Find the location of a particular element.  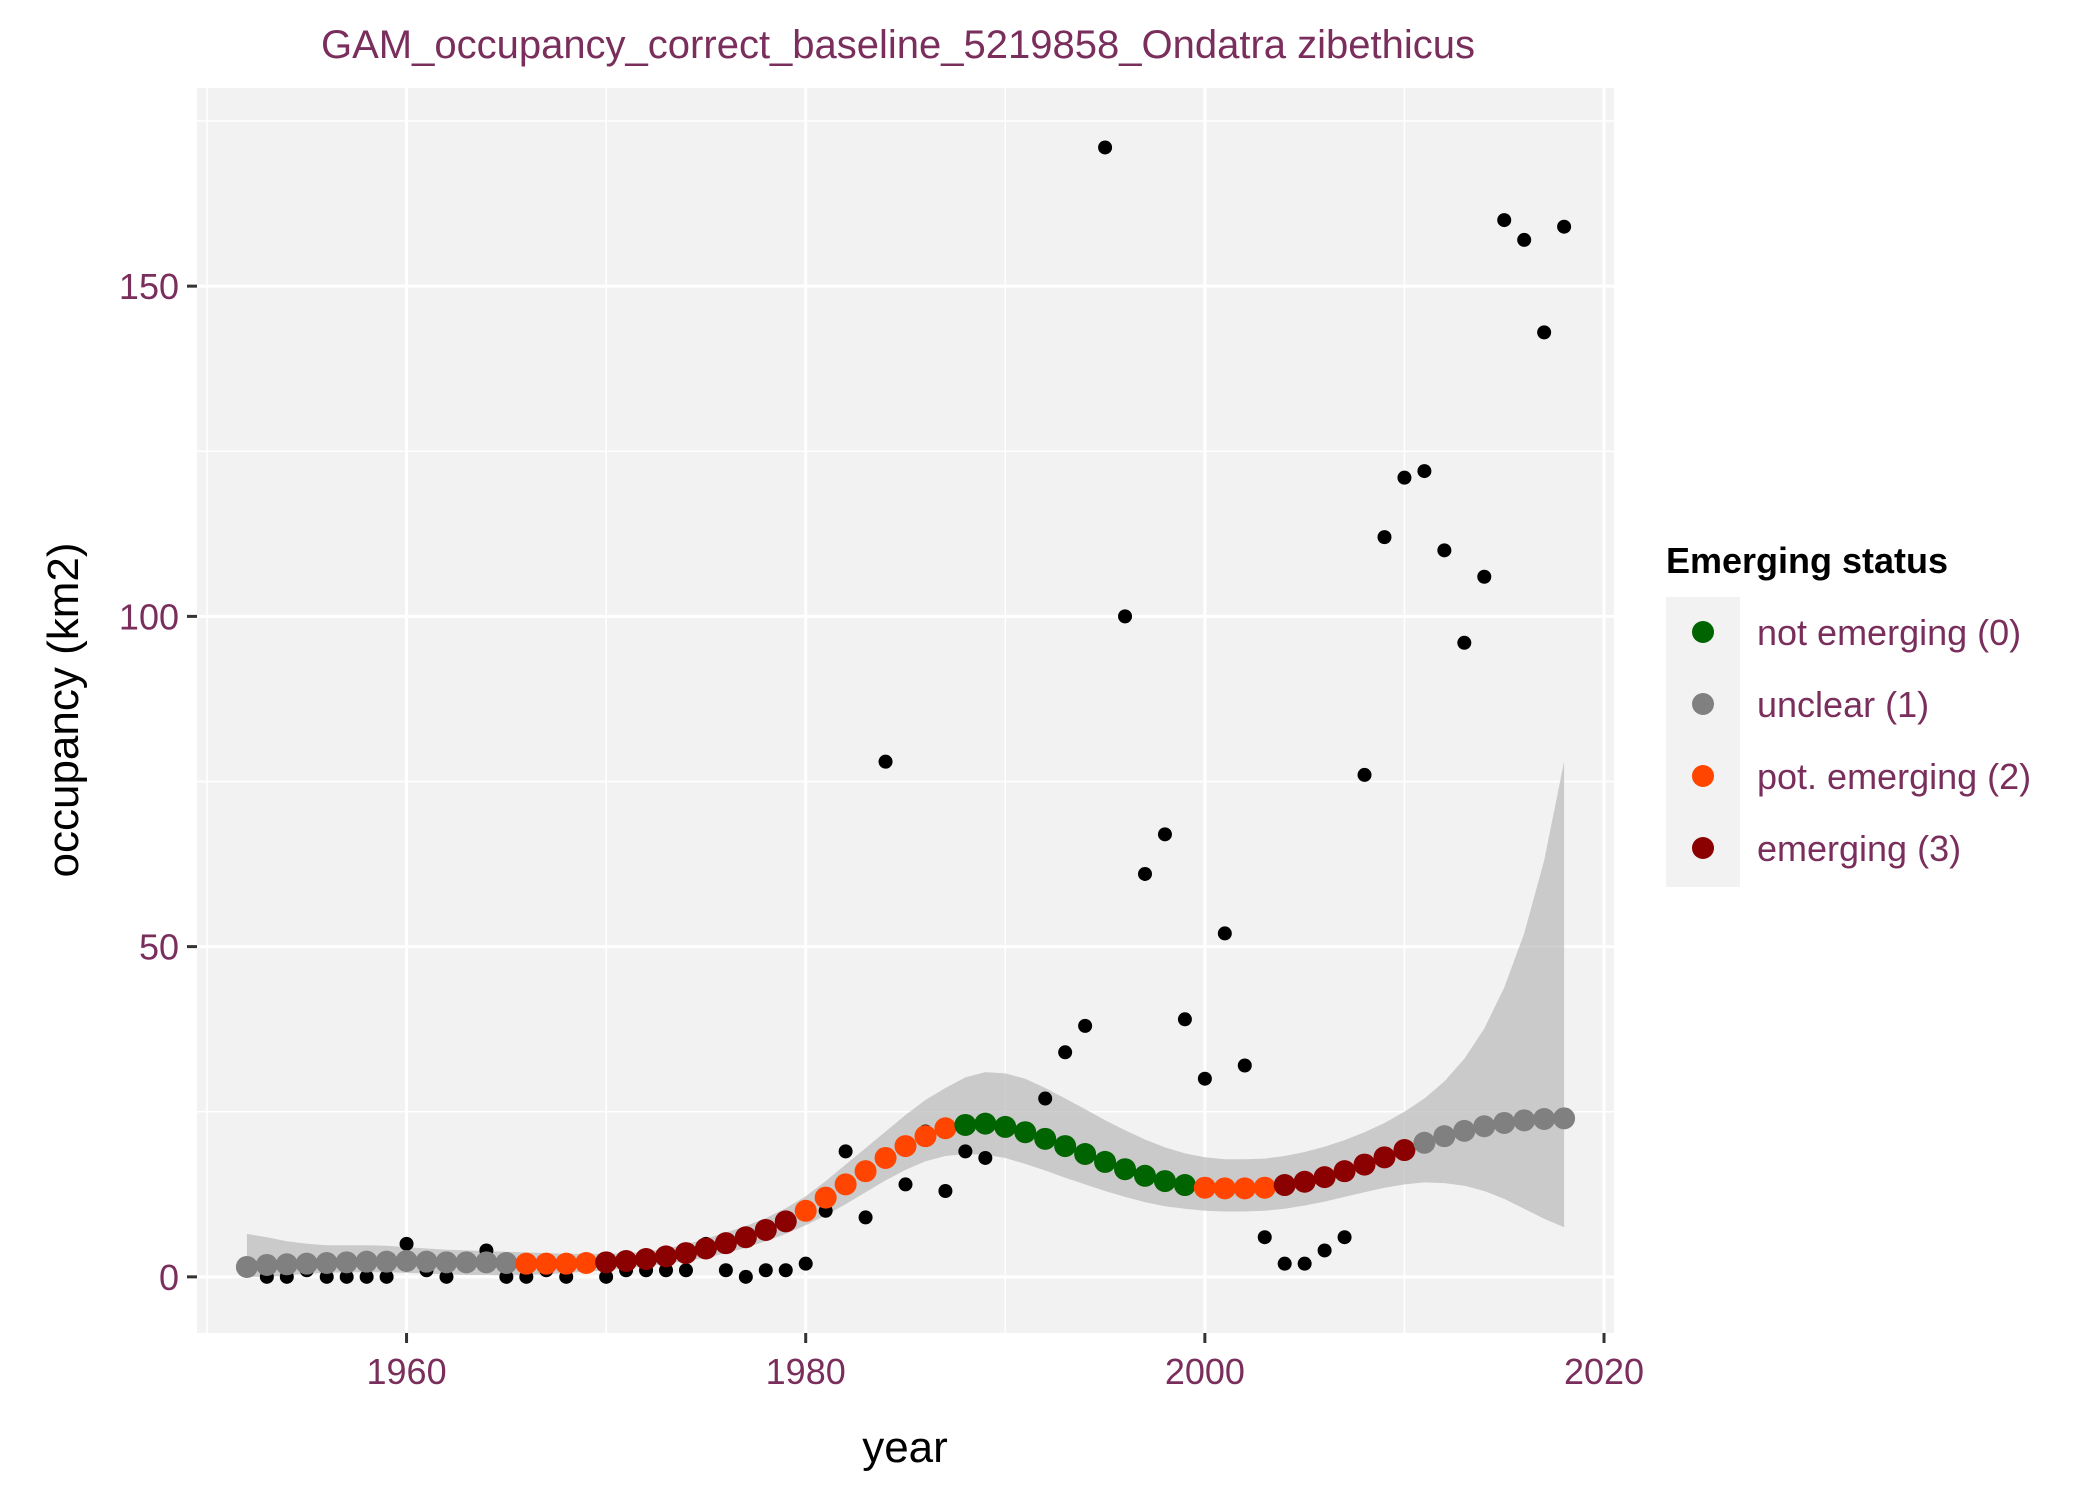

y-tick-label: 100 is located at coordinates (149, 616).